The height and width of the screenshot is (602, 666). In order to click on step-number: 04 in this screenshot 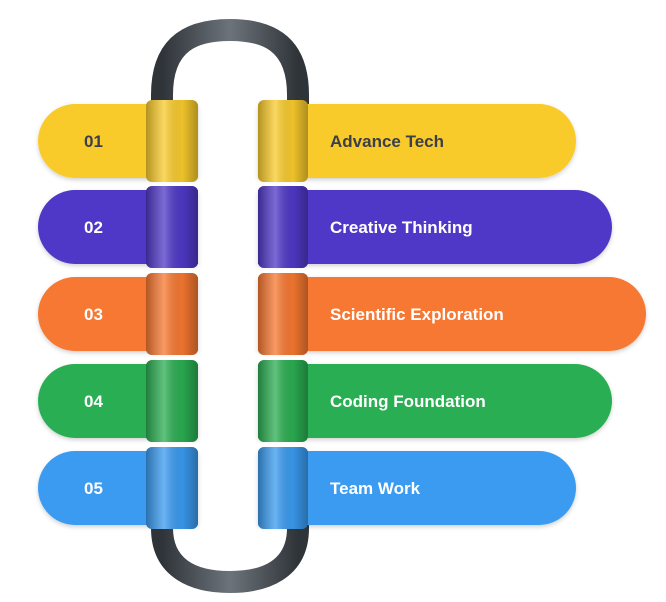, I will do `click(93, 401)`.